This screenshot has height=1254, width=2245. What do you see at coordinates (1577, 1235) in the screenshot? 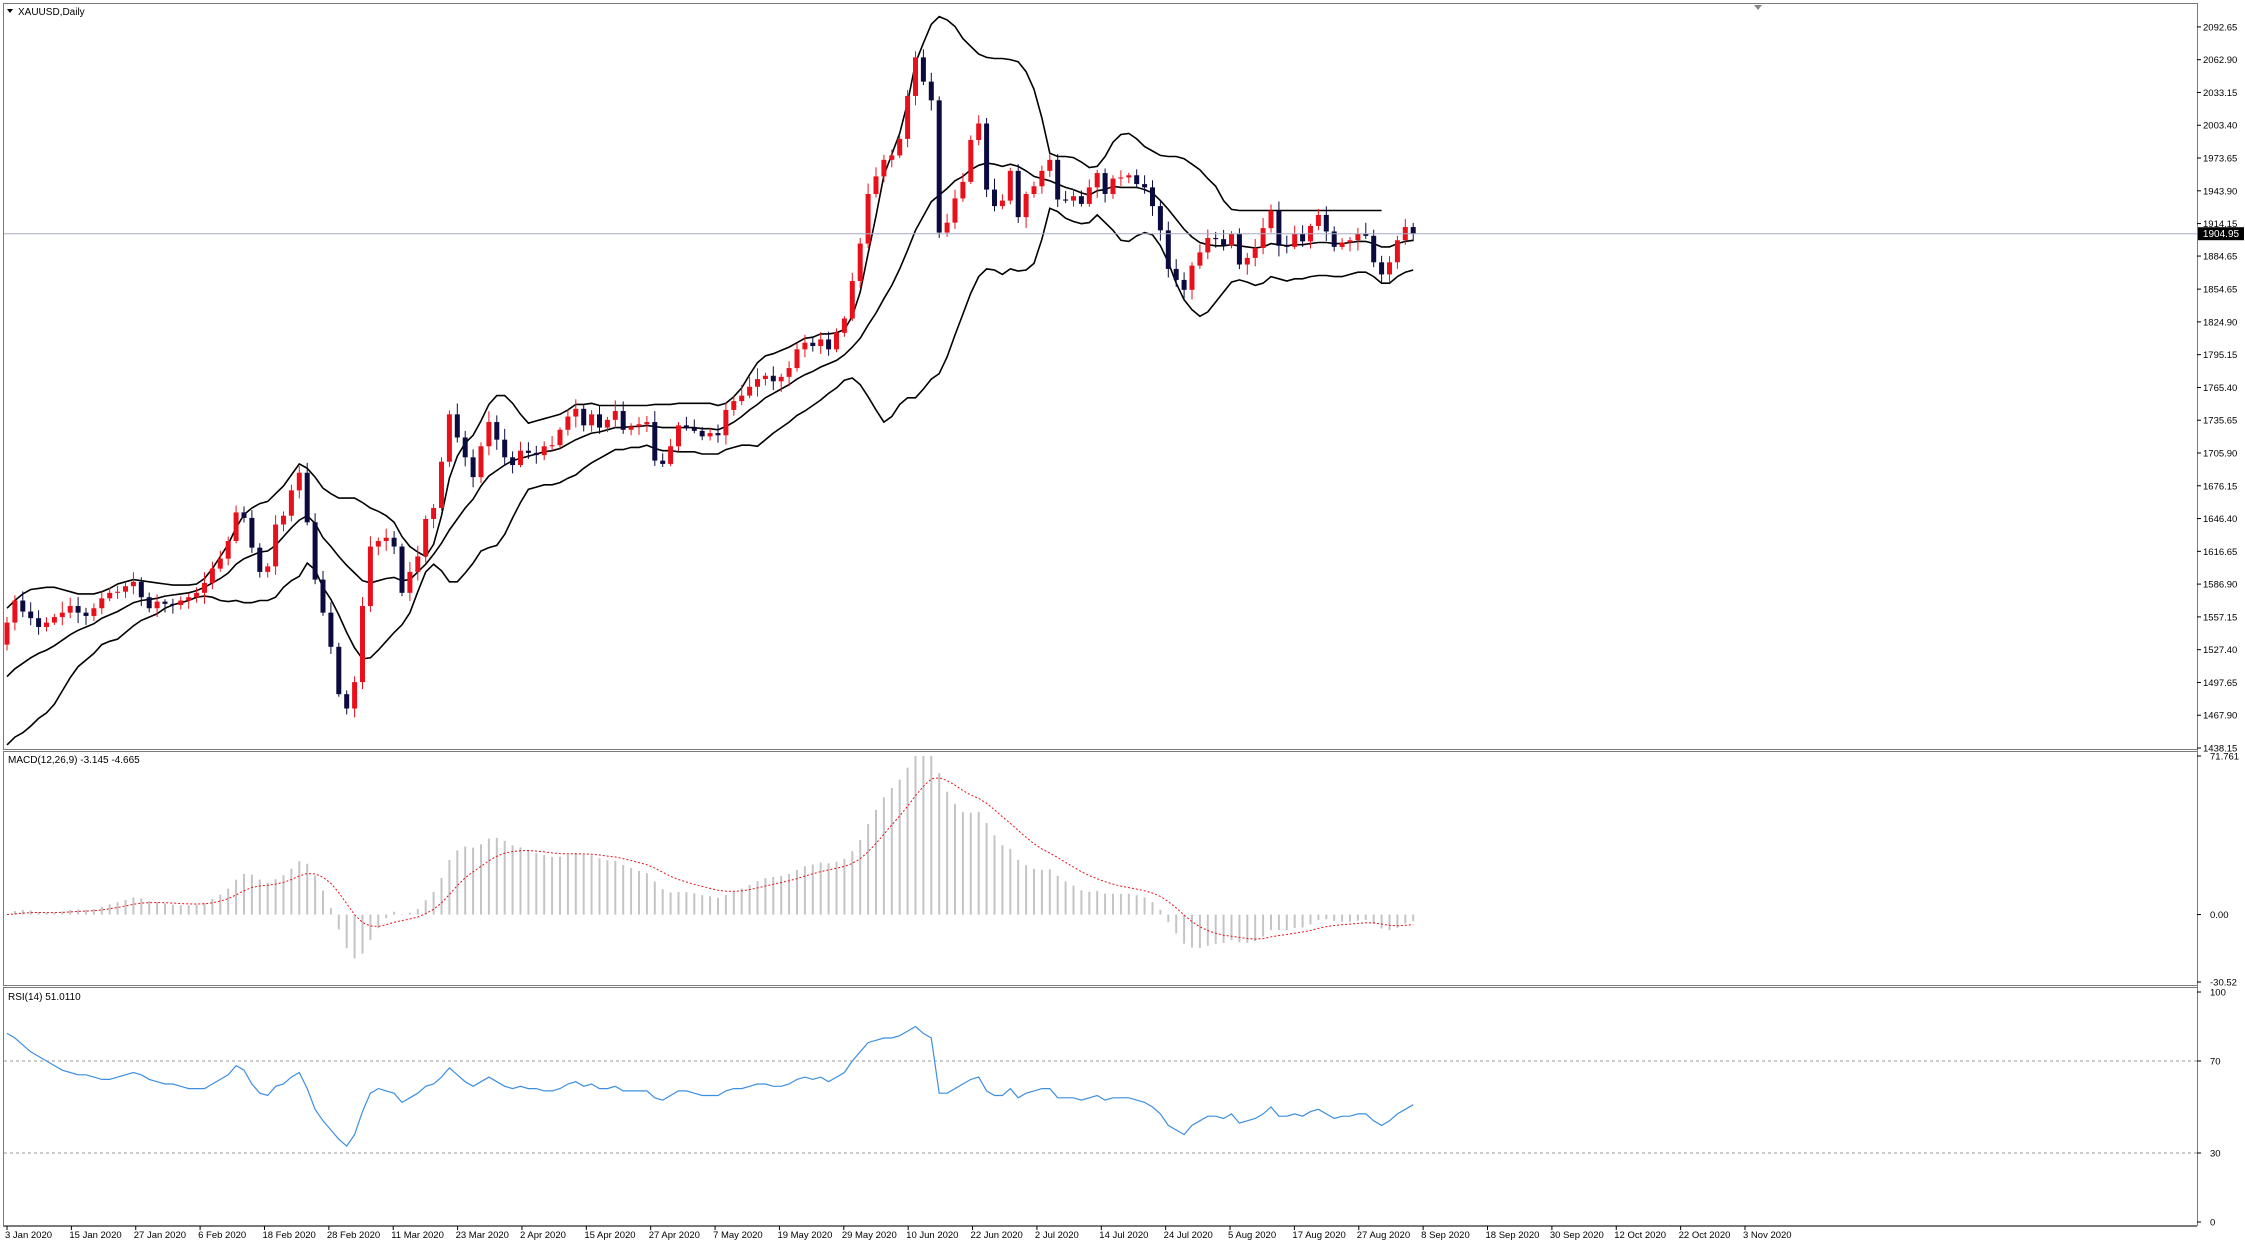
I see `time-tick-label: 30 Sep 2020` at bounding box center [1577, 1235].